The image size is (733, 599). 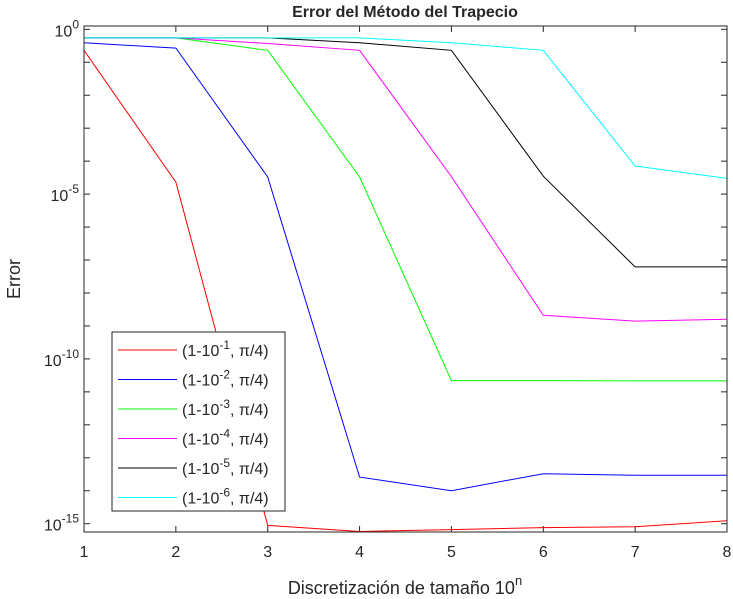 I want to click on x-tick-label: 6, so click(x=543, y=552).